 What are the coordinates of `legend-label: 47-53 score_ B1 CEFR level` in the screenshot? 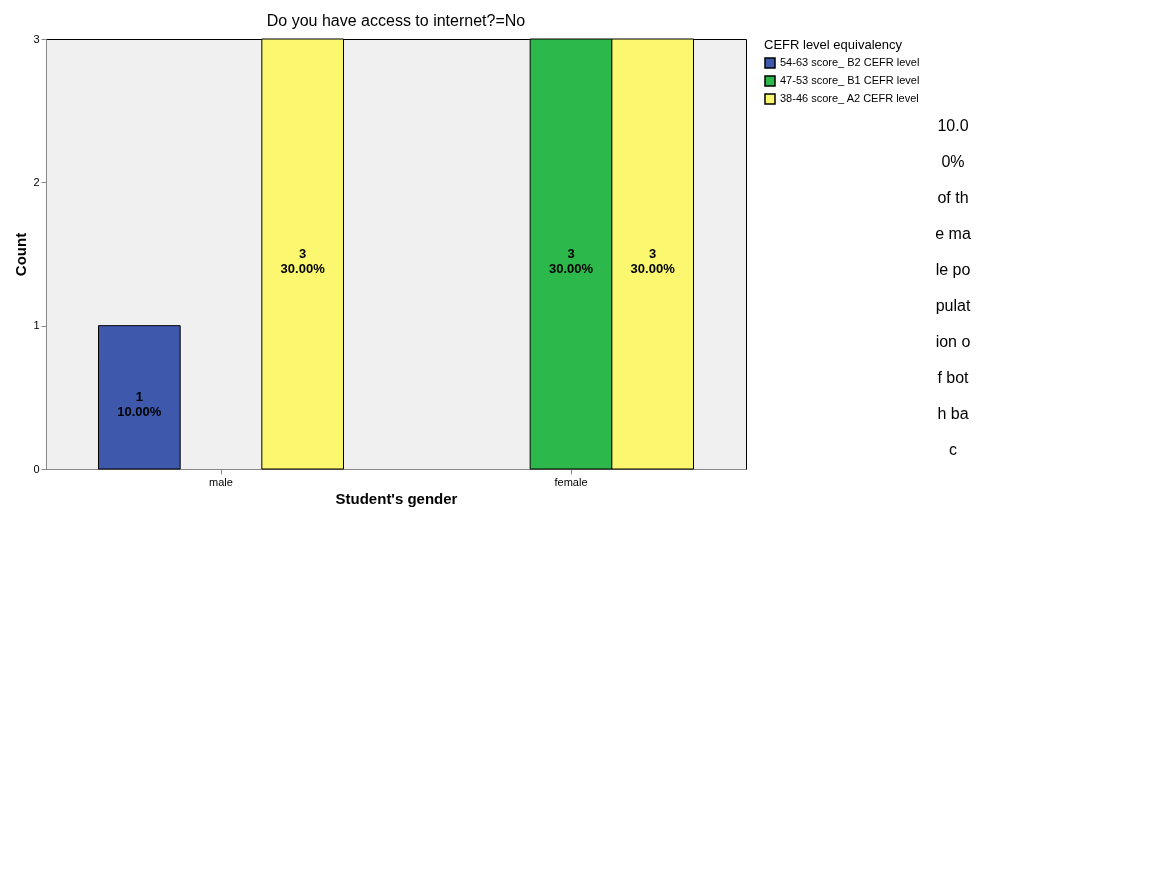 It's located at (850, 80).